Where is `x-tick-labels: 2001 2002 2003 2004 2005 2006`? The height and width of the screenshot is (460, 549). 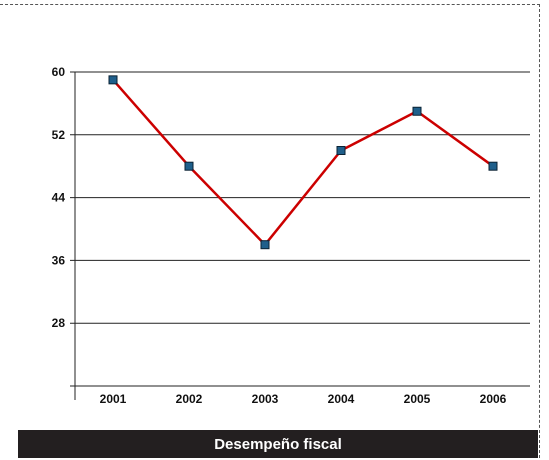
x-tick-labels: 2001 2002 2003 2004 2005 2006 is located at coordinates (303, 399).